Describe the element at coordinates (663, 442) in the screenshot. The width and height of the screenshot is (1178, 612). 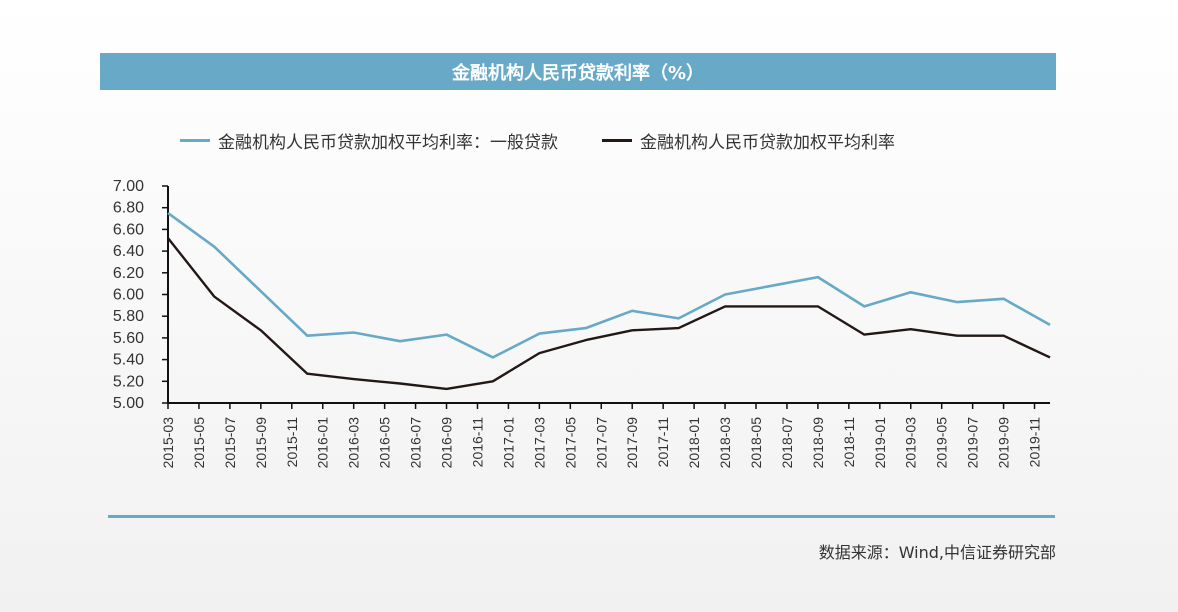
I see `x-tick-label: 2017-11` at that location.